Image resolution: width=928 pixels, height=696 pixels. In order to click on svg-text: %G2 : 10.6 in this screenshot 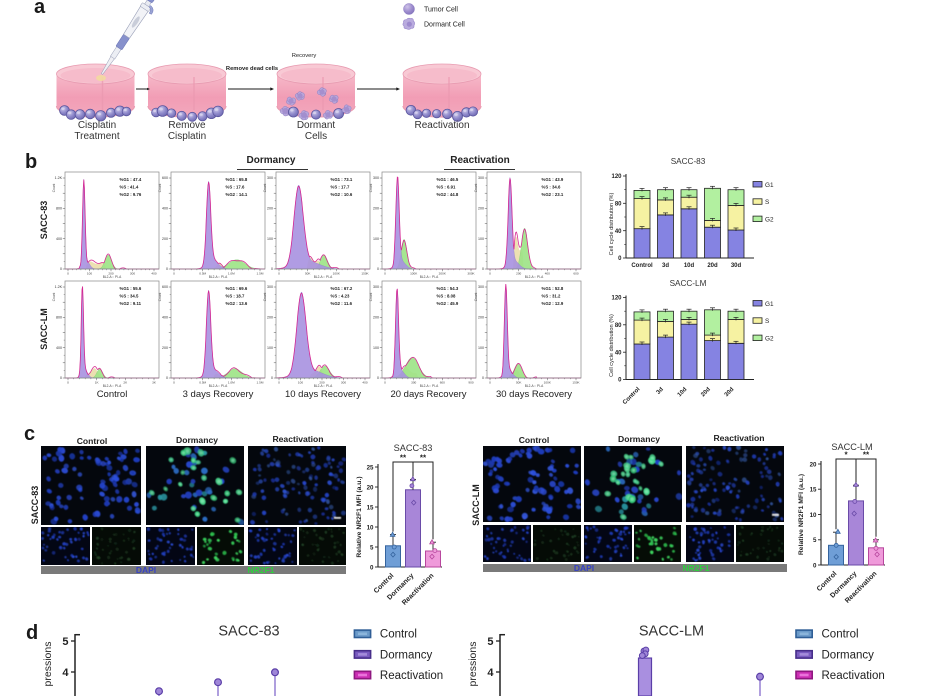, I will do `click(342, 194)`.